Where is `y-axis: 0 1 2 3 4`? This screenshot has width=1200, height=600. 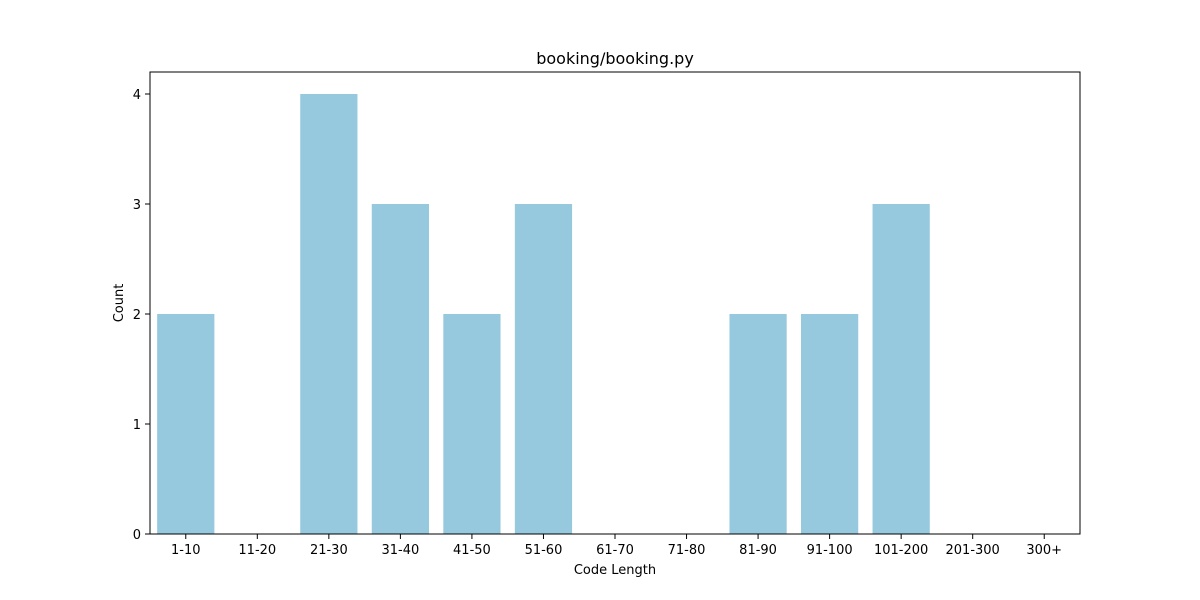
y-axis: 0 1 2 3 4 is located at coordinates (141, 315).